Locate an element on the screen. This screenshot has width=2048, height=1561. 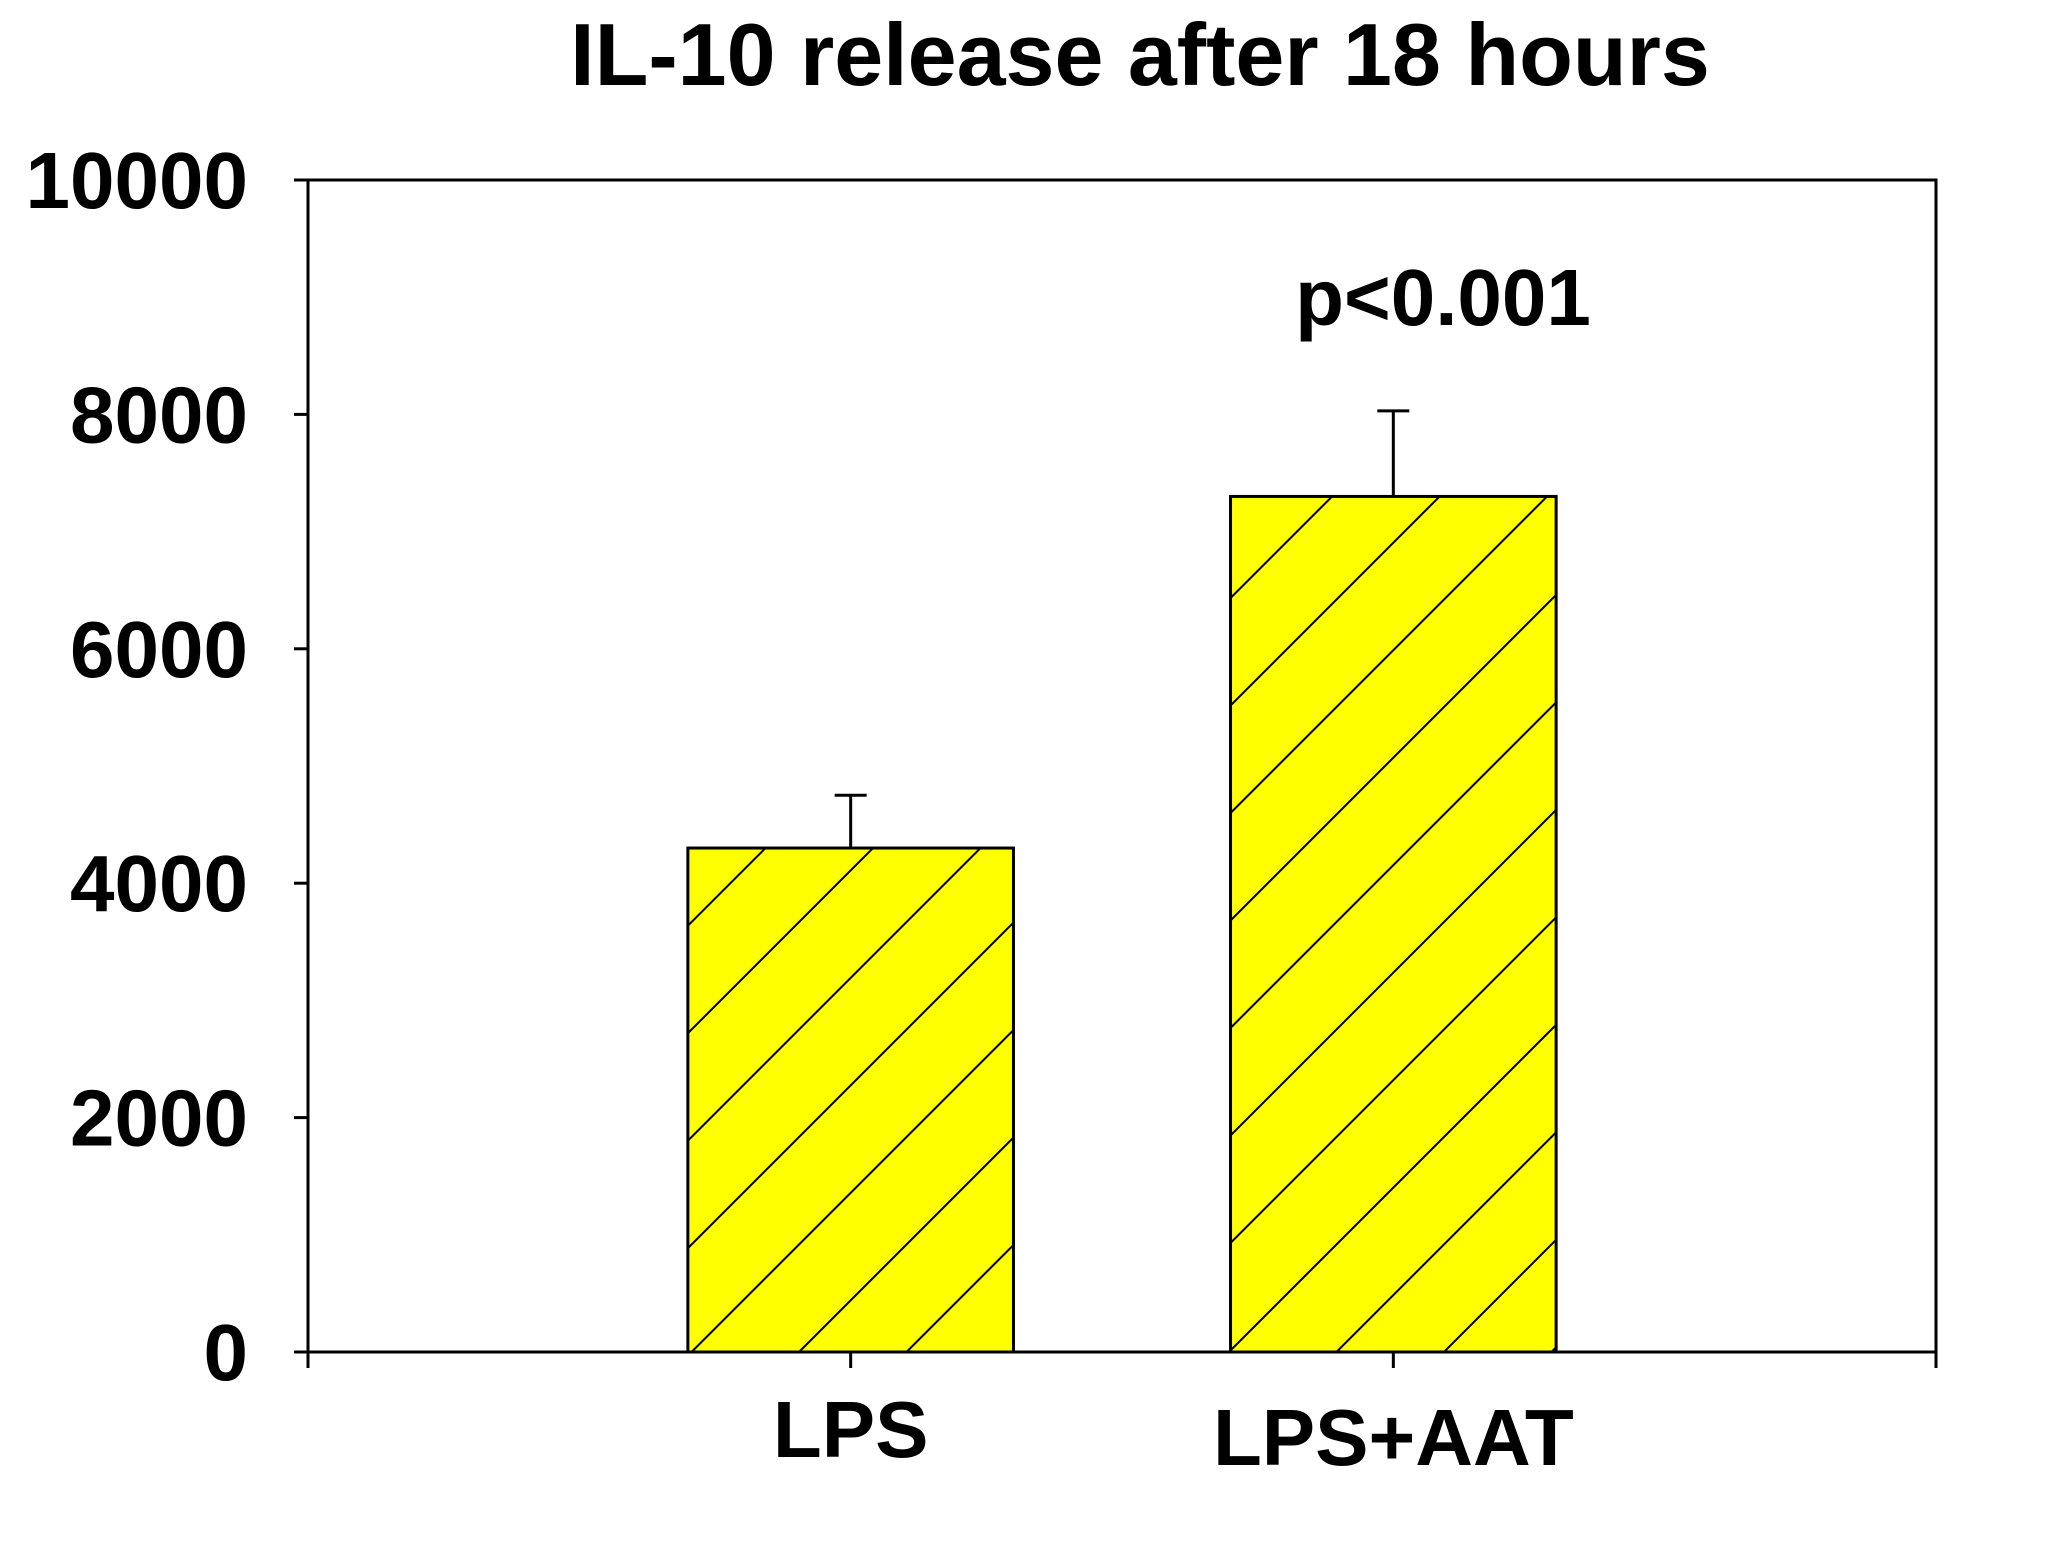
error-bars-group is located at coordinates (1122, 629).